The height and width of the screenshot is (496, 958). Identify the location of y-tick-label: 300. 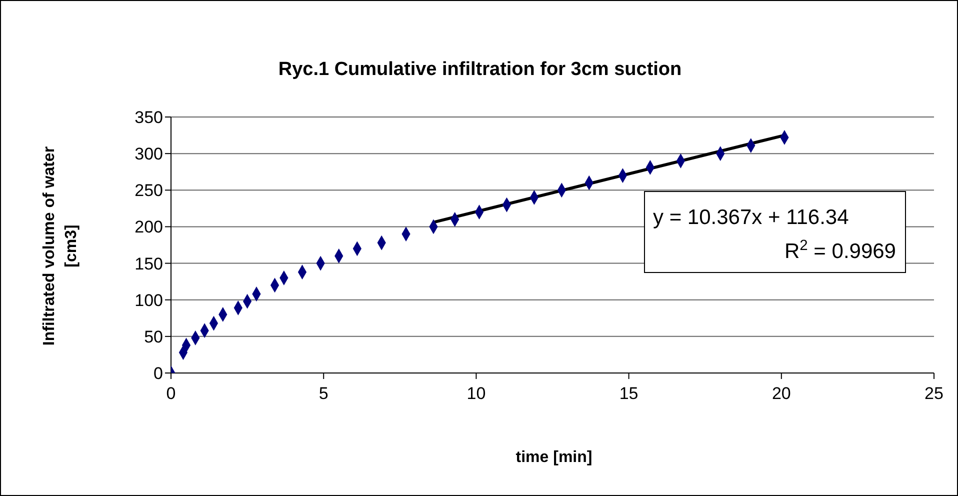
(148, 154).